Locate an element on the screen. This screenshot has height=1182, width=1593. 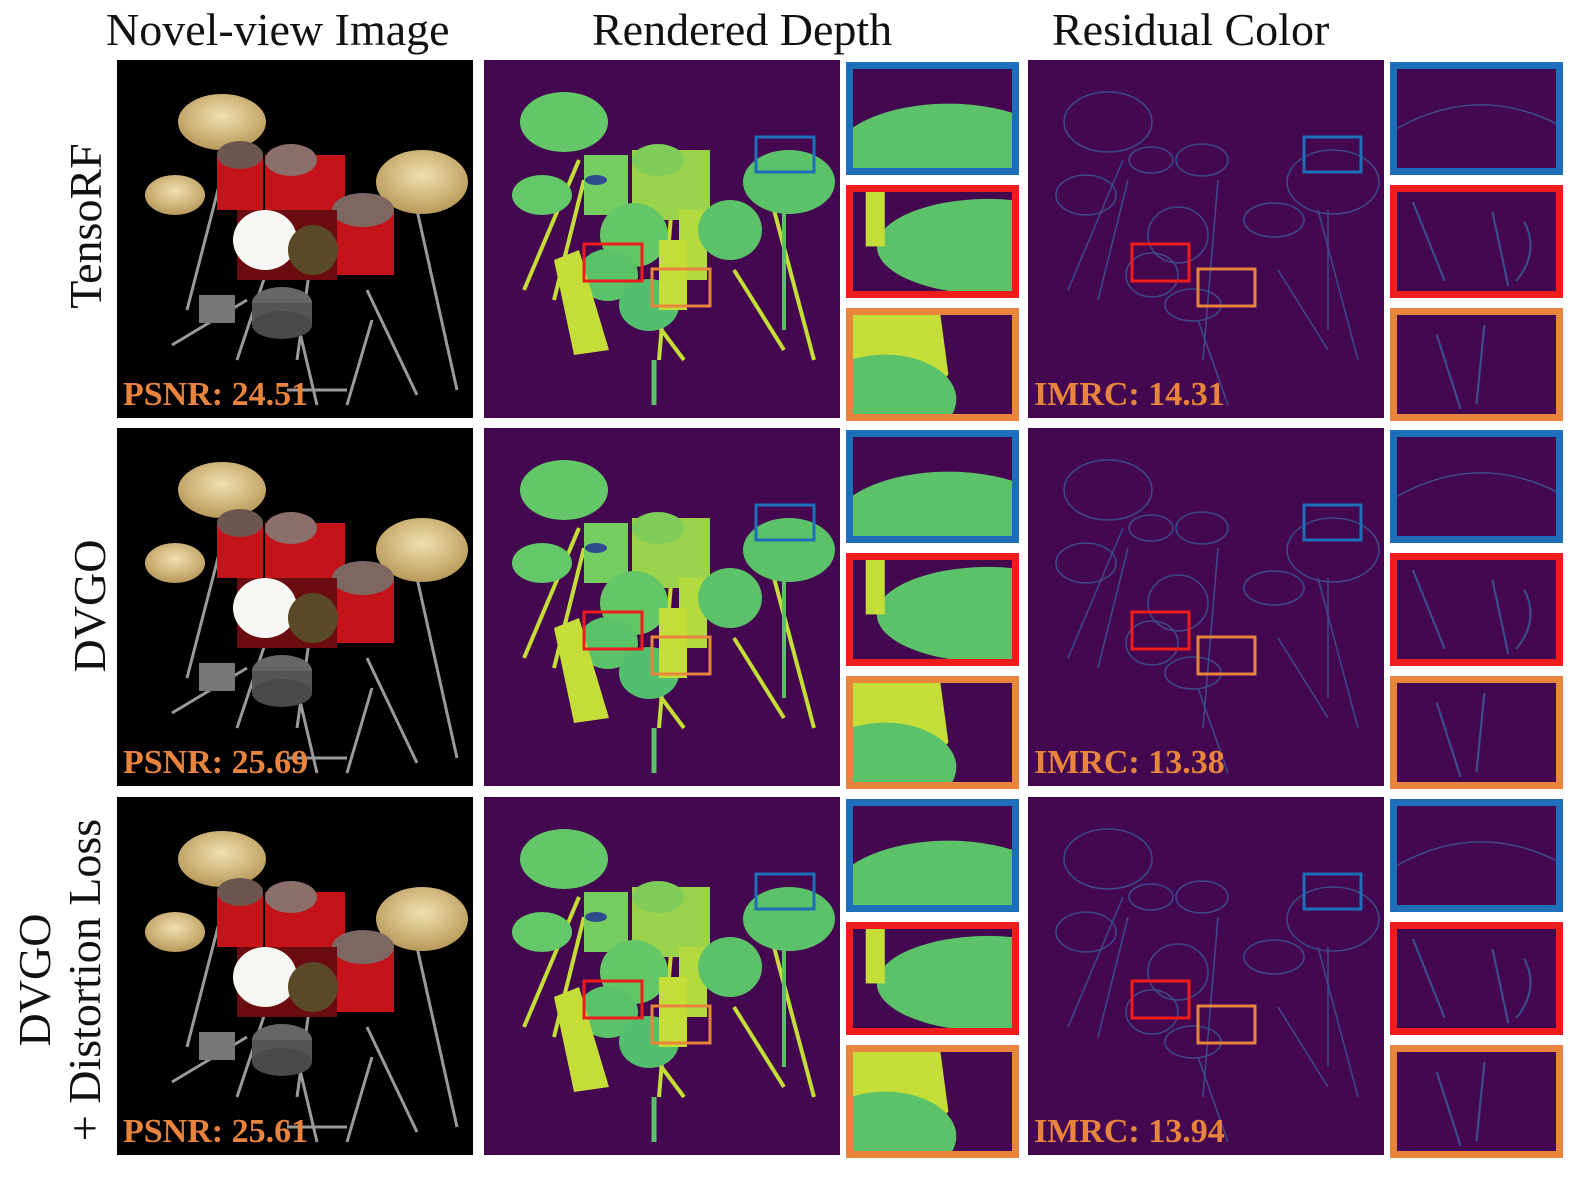
column-title-residual-color: Residual Color is located at coordinates (1191, 29).